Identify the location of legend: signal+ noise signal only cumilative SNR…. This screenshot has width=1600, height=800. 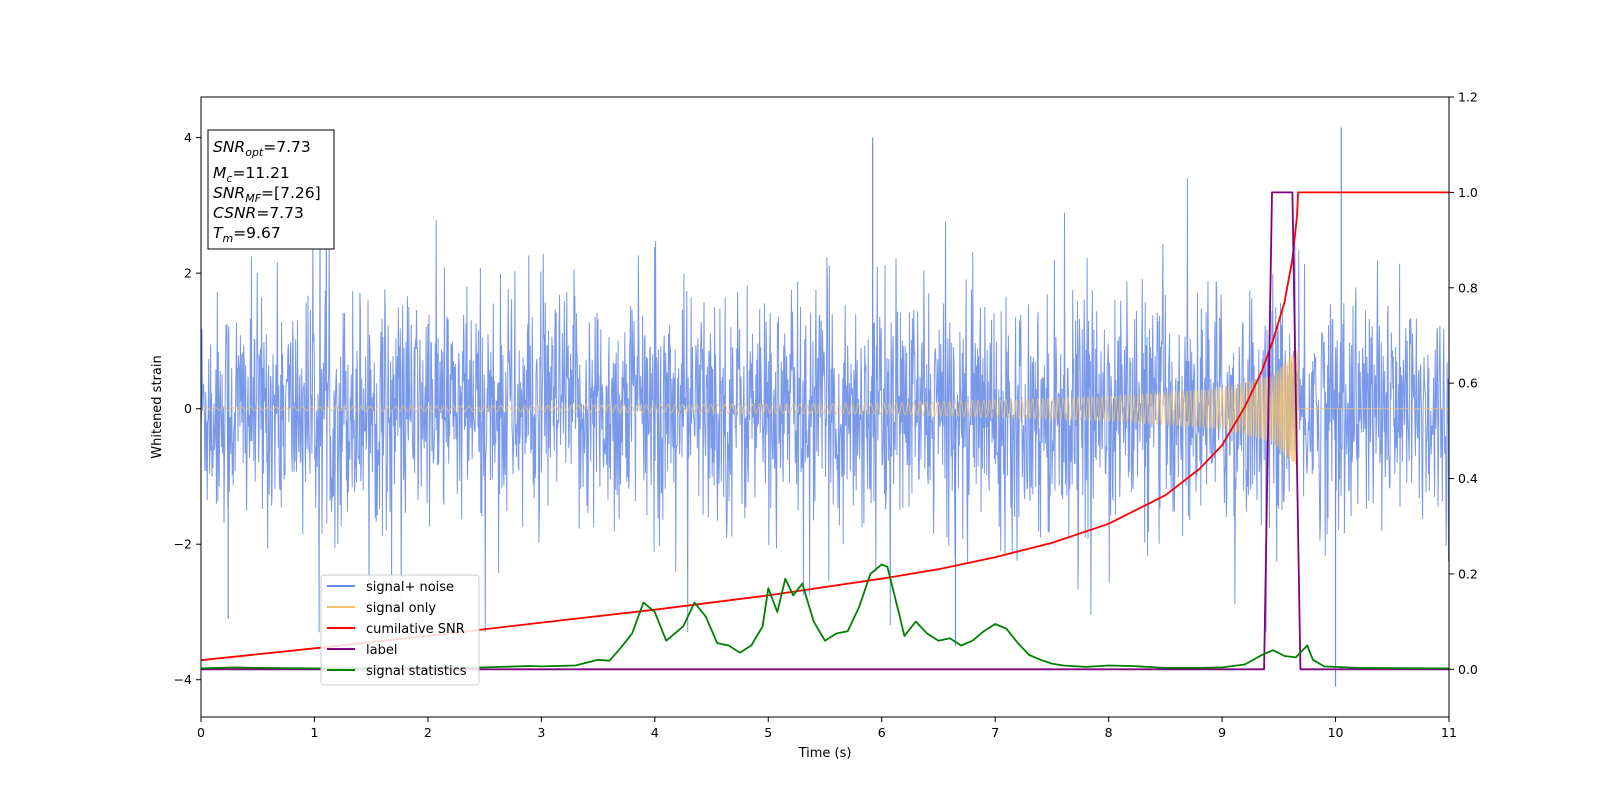
(400, 630).